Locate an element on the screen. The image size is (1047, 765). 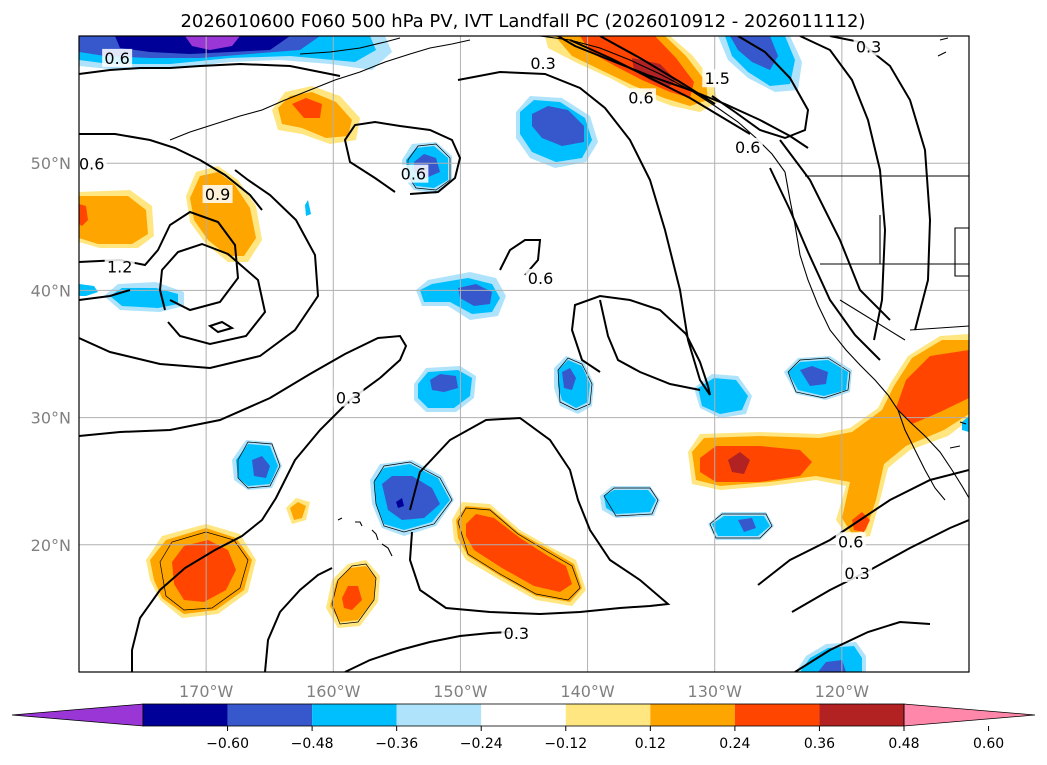
lon-tick-label: 170°W is located at coordinates (206, 691).